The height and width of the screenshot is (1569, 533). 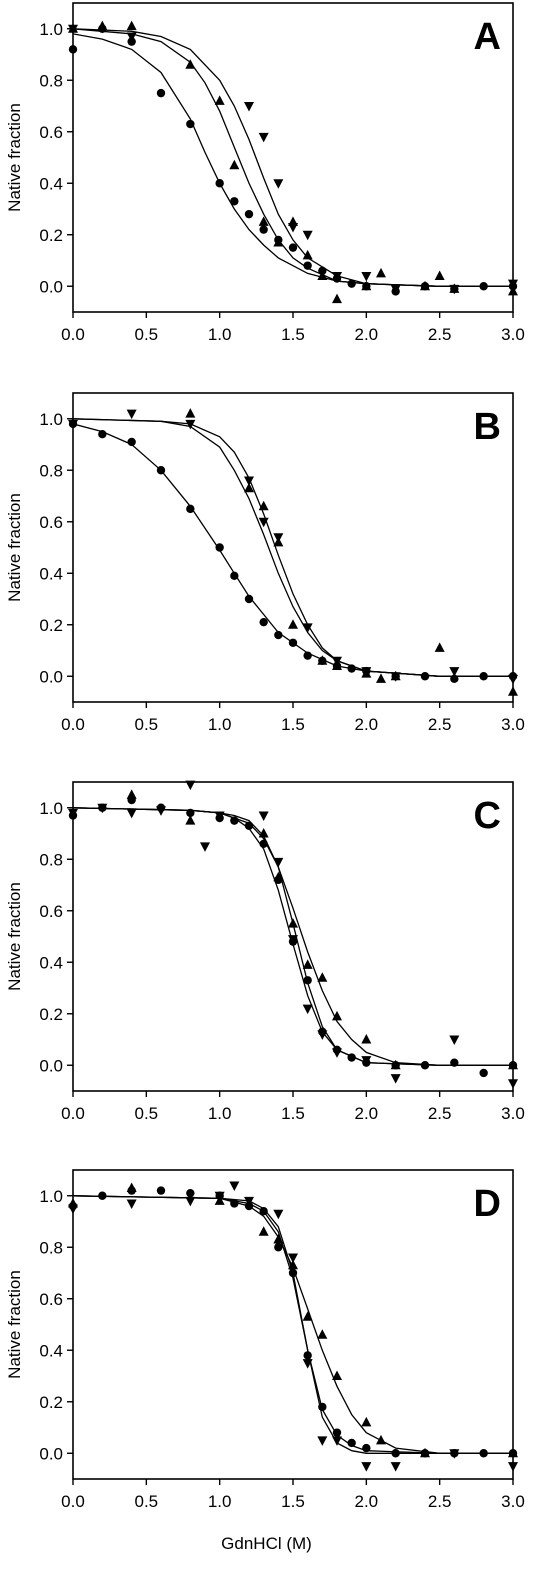 What do you see at coordinates (266, 1543) in the screenshot?
I see `x-axis-label: GdnHCl (M)` at bounding box center [266, 1543].